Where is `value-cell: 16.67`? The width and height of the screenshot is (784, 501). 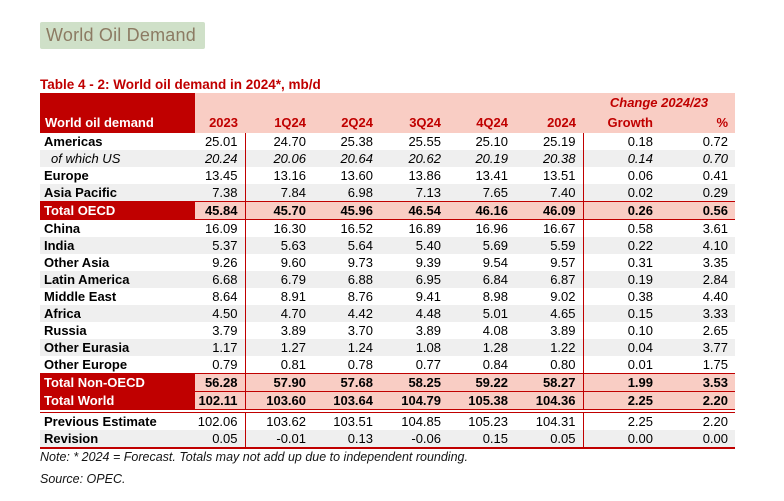 value-cell: 16.67 is located at coordinates (549, 228).